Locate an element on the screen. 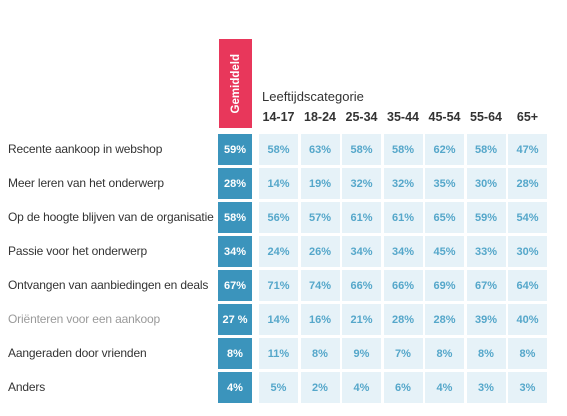 The height and width of the screenshot is (416, 567). value-cell: 54% is located at coordinates (527, 217).